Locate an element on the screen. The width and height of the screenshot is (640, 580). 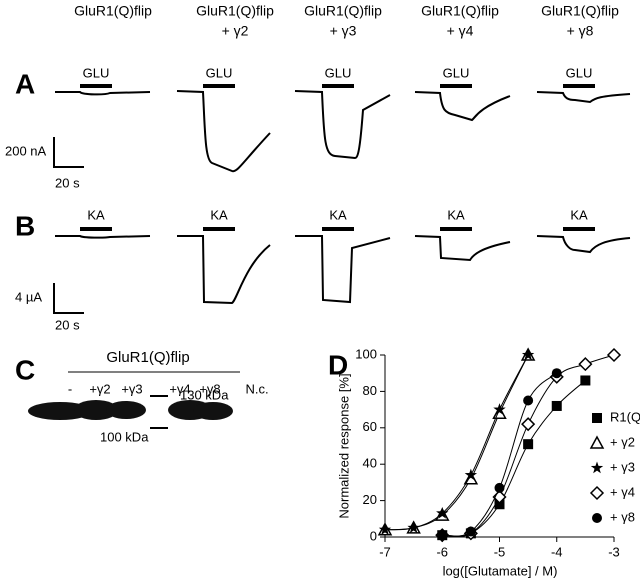
x-axis-label: log([Glutamate] / M) is located at coordinates (500, 570).